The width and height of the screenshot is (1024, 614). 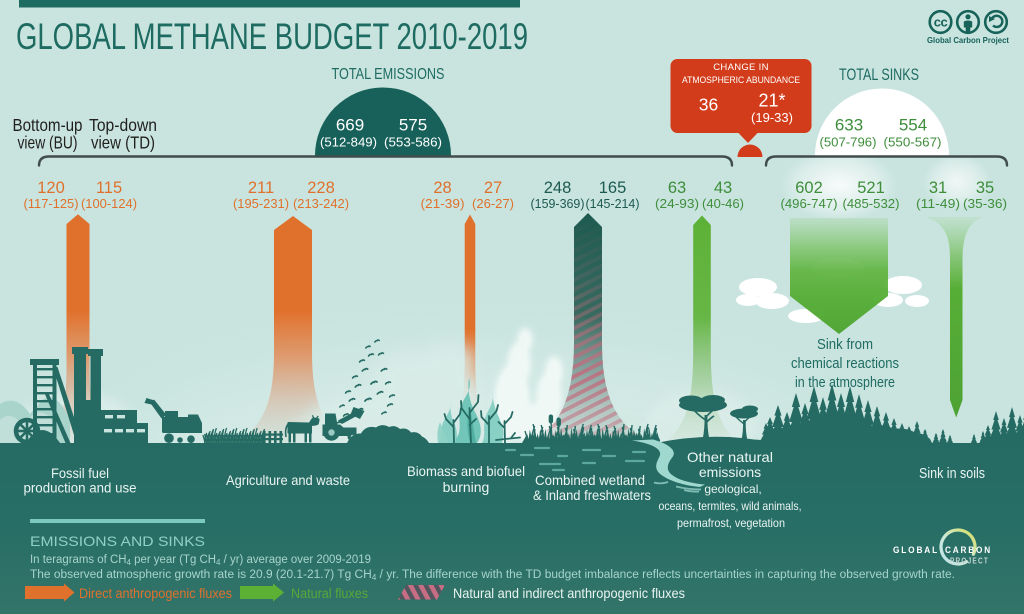 What do you see at coordinates (590, 480) in the screenshot?
I see `svg-text: Combined wetland` at bounding box center [590, 480].